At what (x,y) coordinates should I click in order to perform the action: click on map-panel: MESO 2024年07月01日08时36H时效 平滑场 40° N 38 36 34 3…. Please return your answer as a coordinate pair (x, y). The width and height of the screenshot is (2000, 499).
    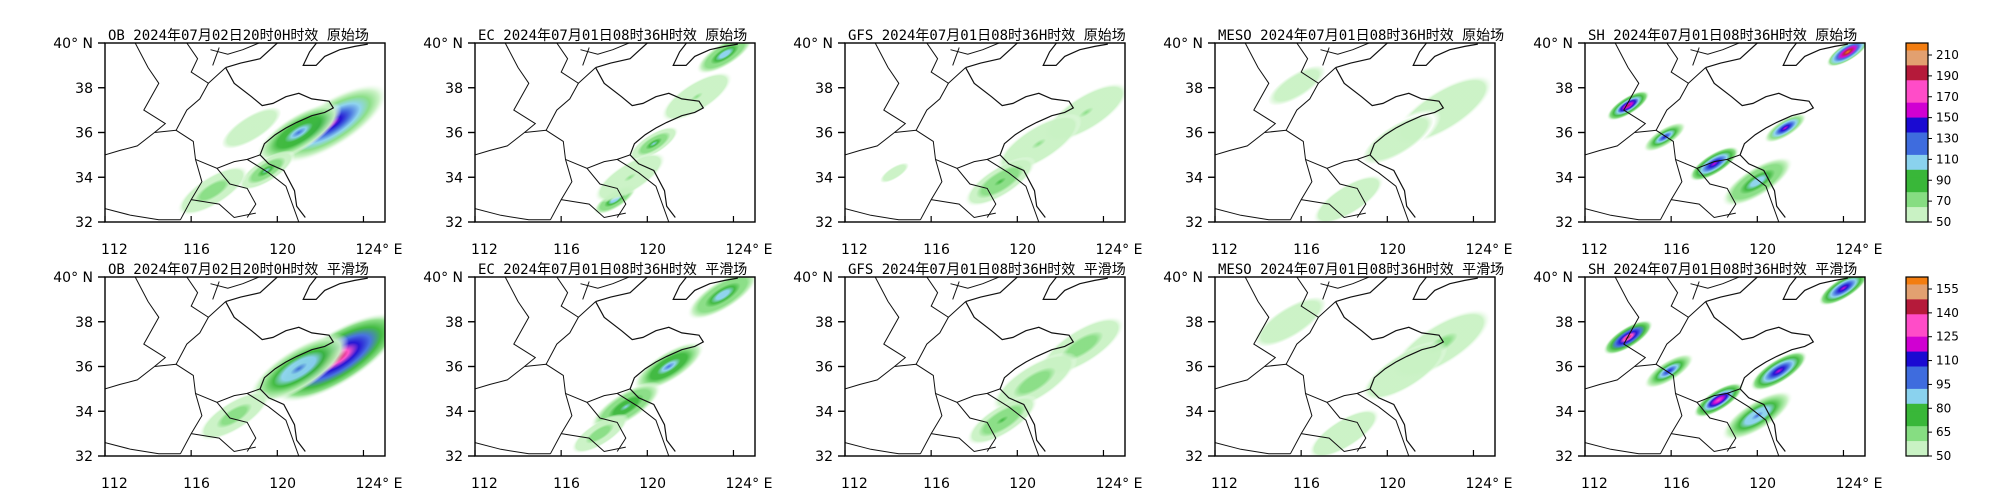
    Looking at the image, I should click on (1337, 376).